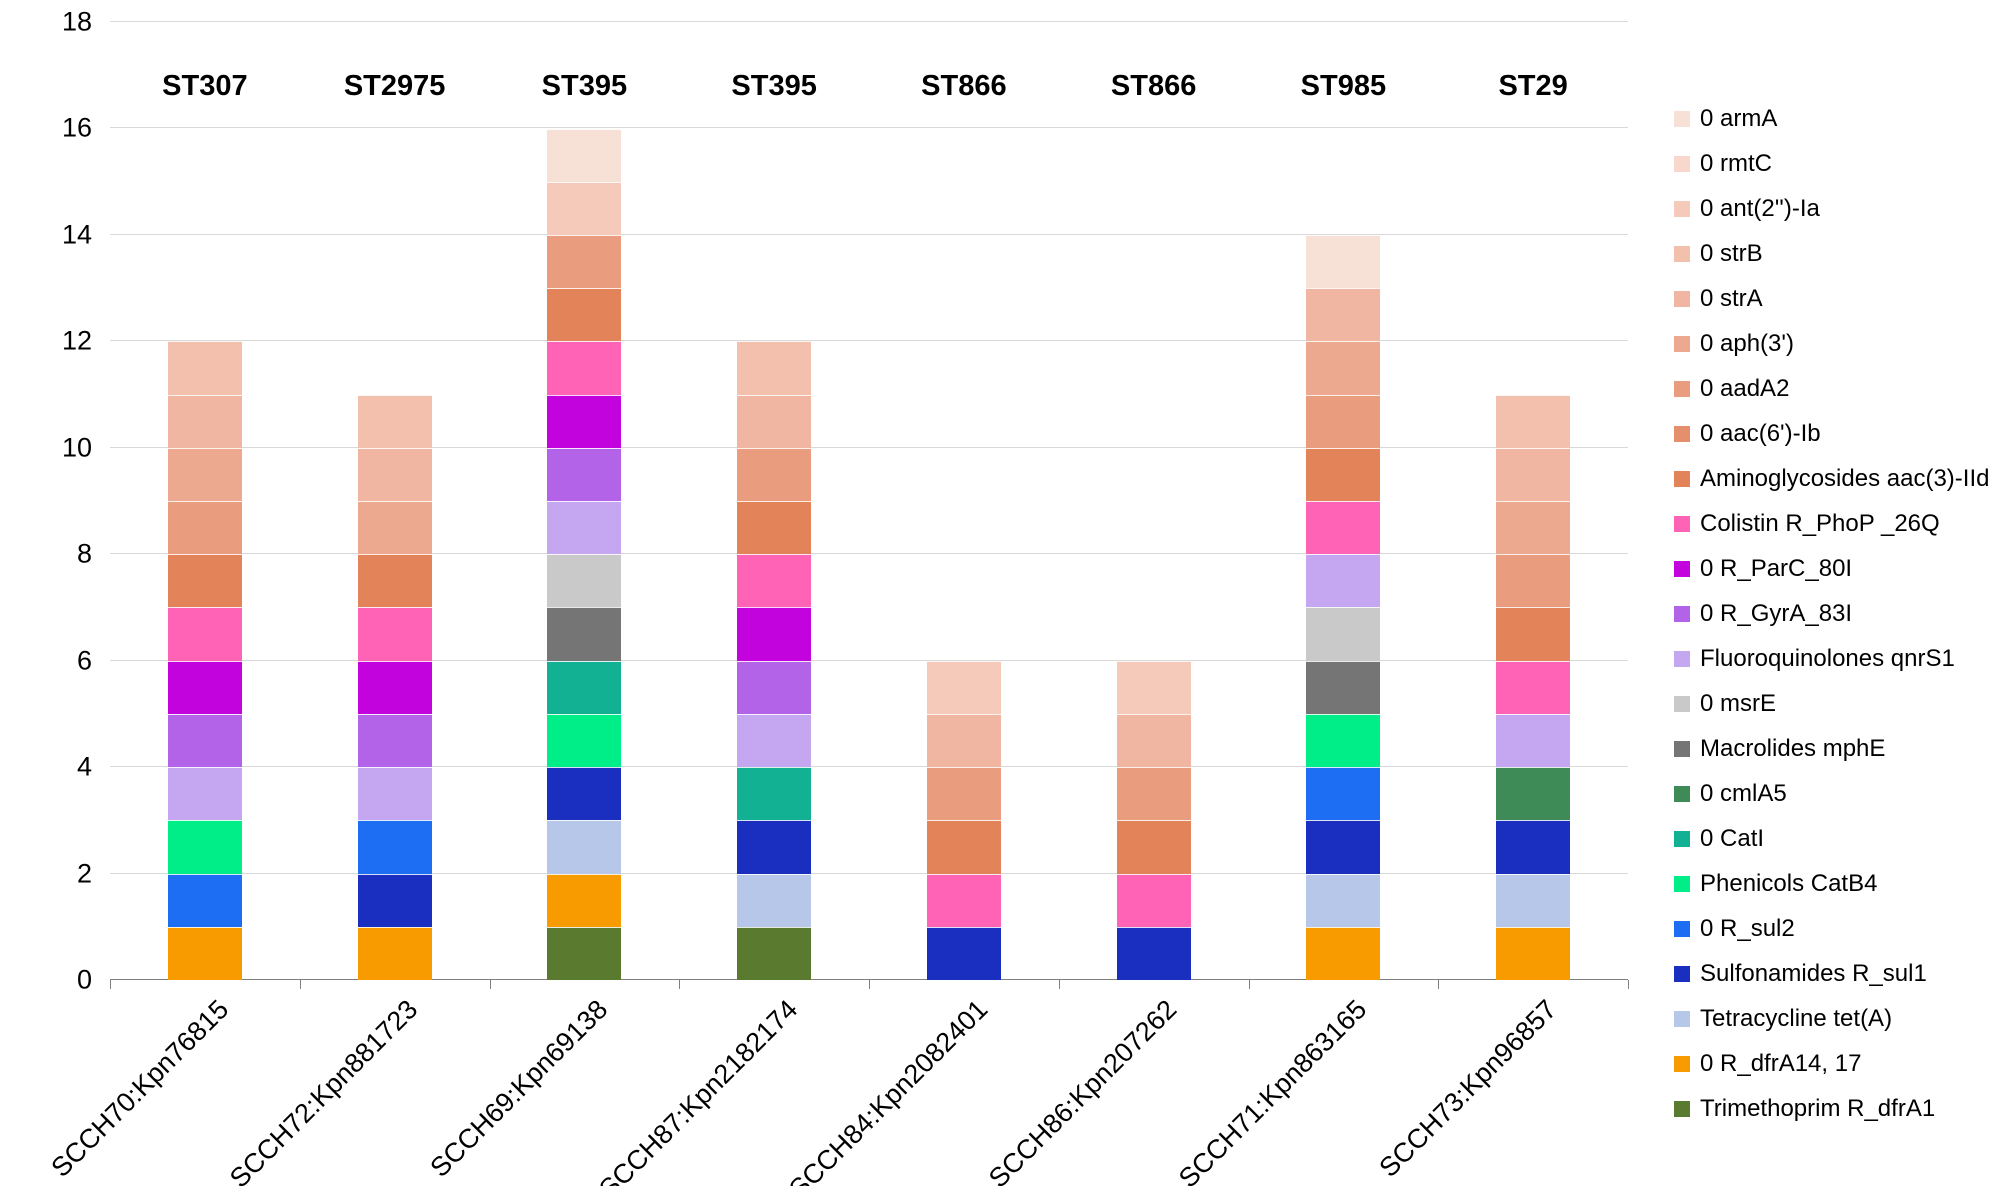 Image resolution: width=2015 pixels, height=1186 pixels. Describe the element at coordinates (1731, 298) in the screenshot. I see `legend-label: 0 strA` at that location.